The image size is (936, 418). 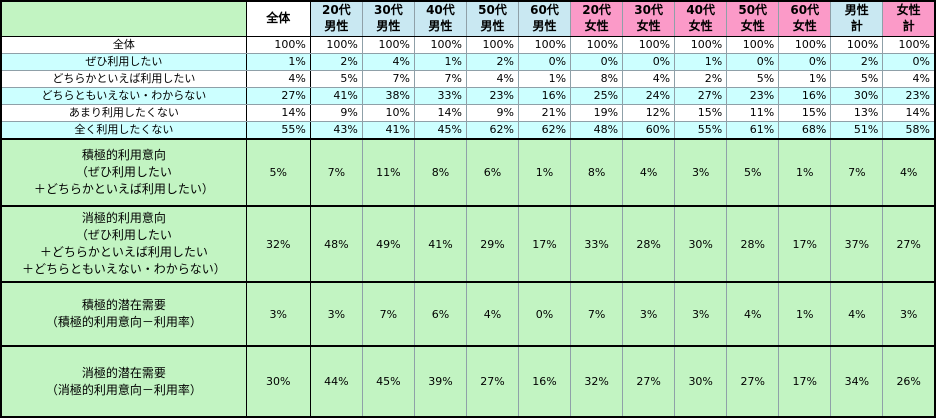 I want to click on value-cell: 26%, so click(x=909, y=381).